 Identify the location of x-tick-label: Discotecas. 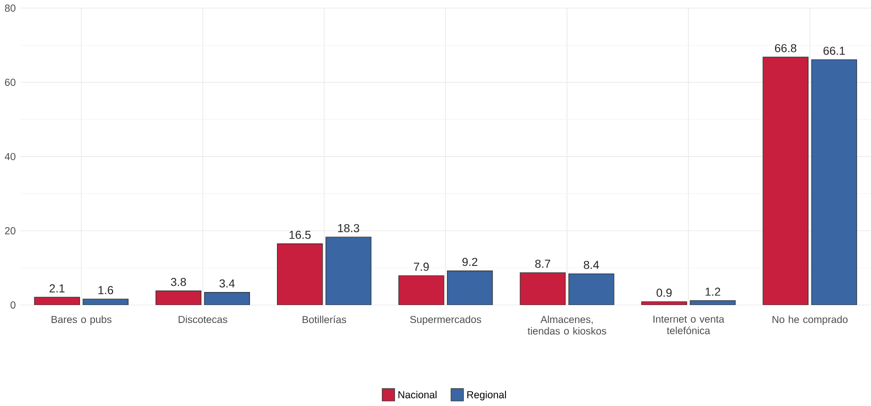
(203, 320).